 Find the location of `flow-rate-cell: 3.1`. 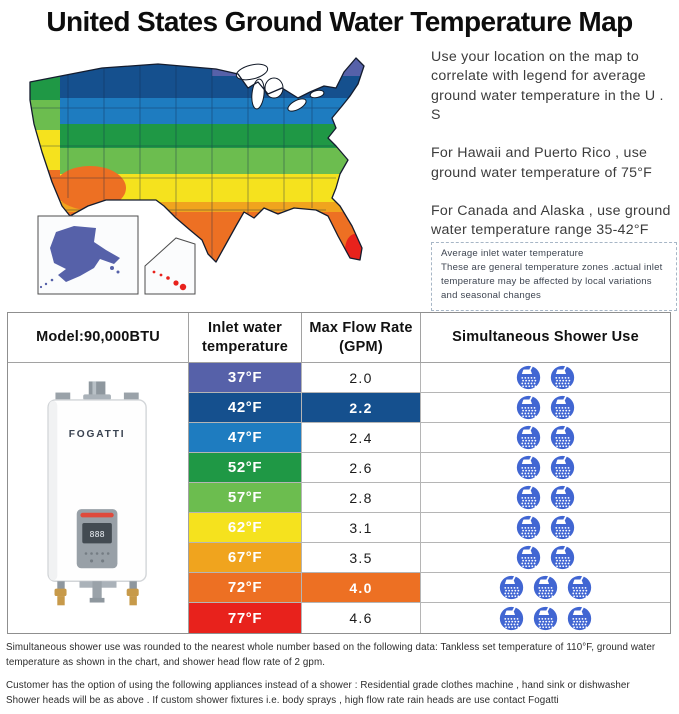

flow-rate-cell: 3.1 is located at coordinates (361, 527).